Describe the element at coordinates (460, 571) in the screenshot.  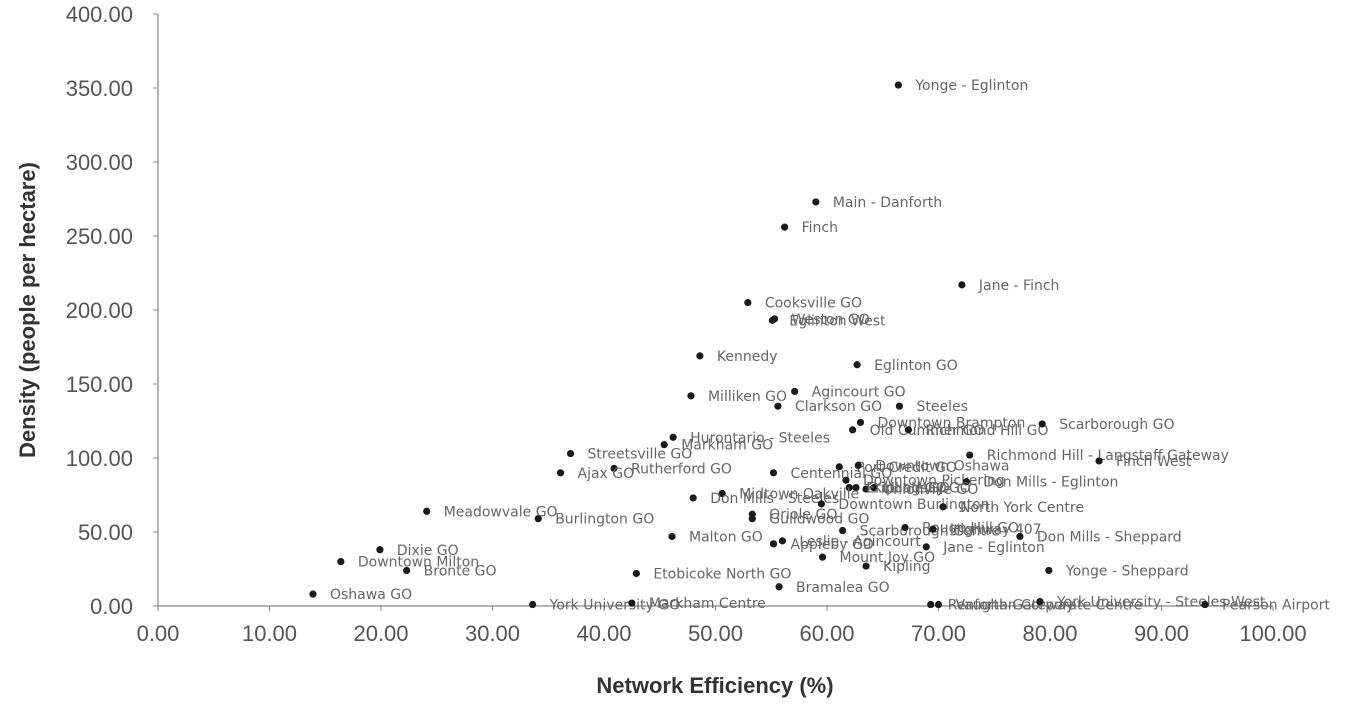
I see `point-label: Bronte GO` at that location.